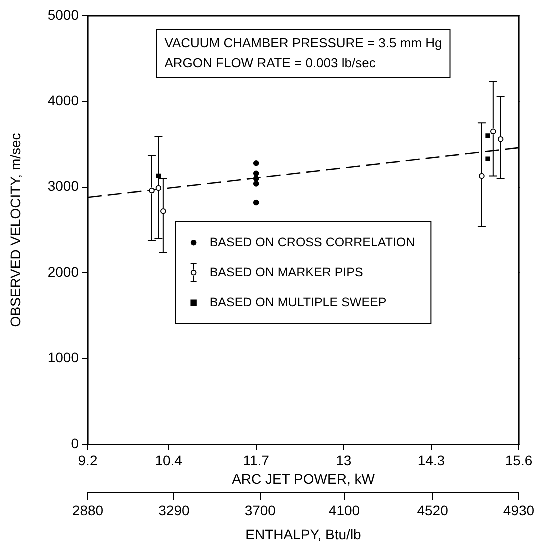 The width and height of the screenshot is (547, 552). I want to click on annotation: VACUUM CHAMBER PRESSURE = 3.5 mm Hg, so click(303, 43).